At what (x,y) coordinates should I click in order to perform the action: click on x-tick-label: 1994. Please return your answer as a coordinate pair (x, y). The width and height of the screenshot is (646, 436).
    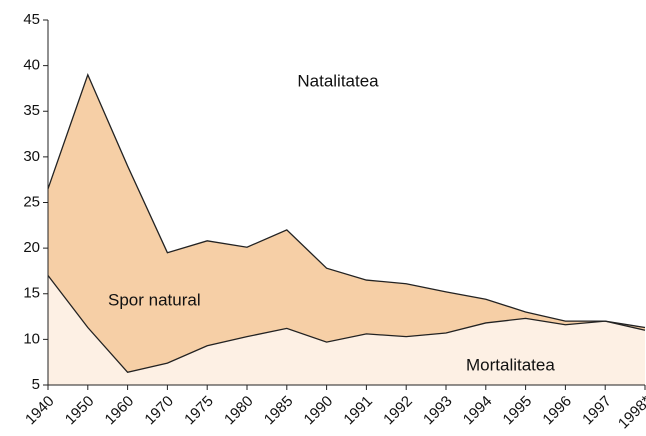
    Looking at the image, I should click on (478, 411).